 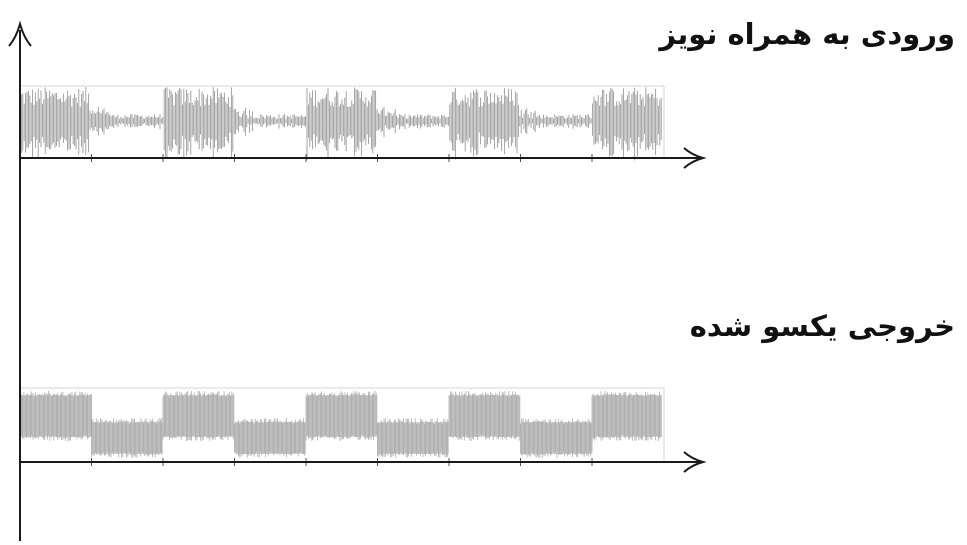 I want to click on top-axis-arrowhead-icon, so click(x=695, y=158).